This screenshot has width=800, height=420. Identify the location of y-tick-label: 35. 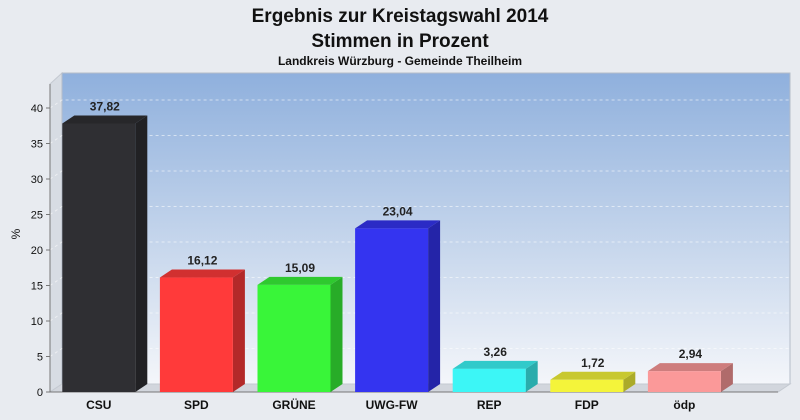
(37, 145).